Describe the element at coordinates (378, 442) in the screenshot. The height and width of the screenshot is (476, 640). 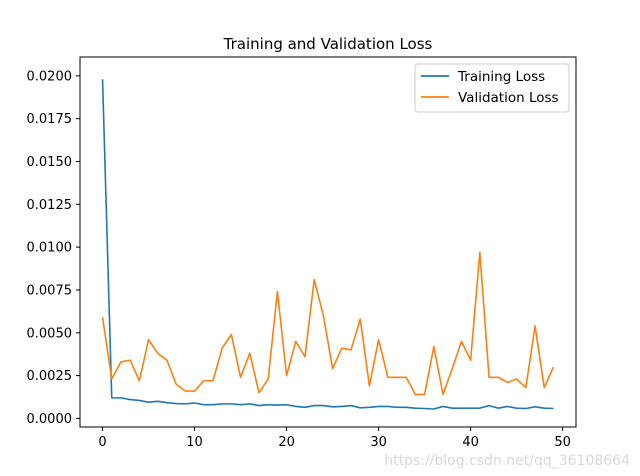
I see `x-tick-label: 30` at that location.